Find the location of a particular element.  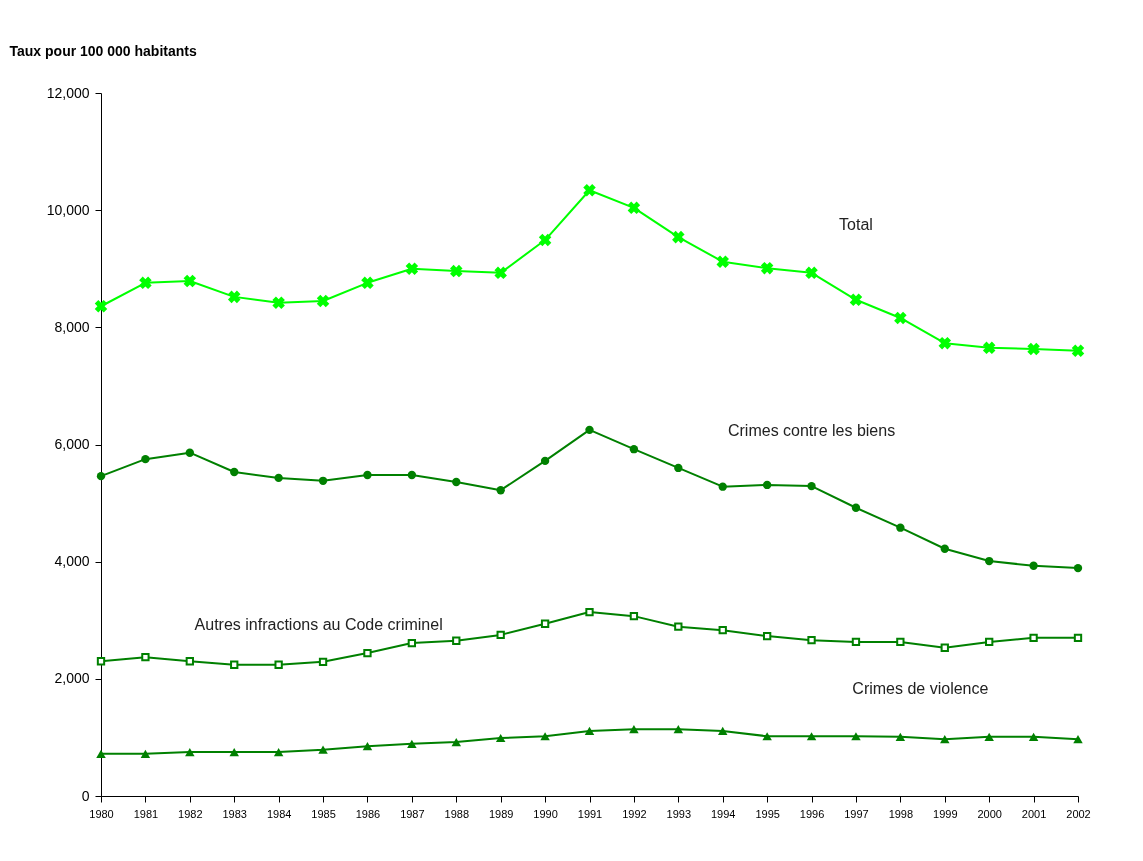

x-tick-label: 1980 is located at coordinates (101, 813).